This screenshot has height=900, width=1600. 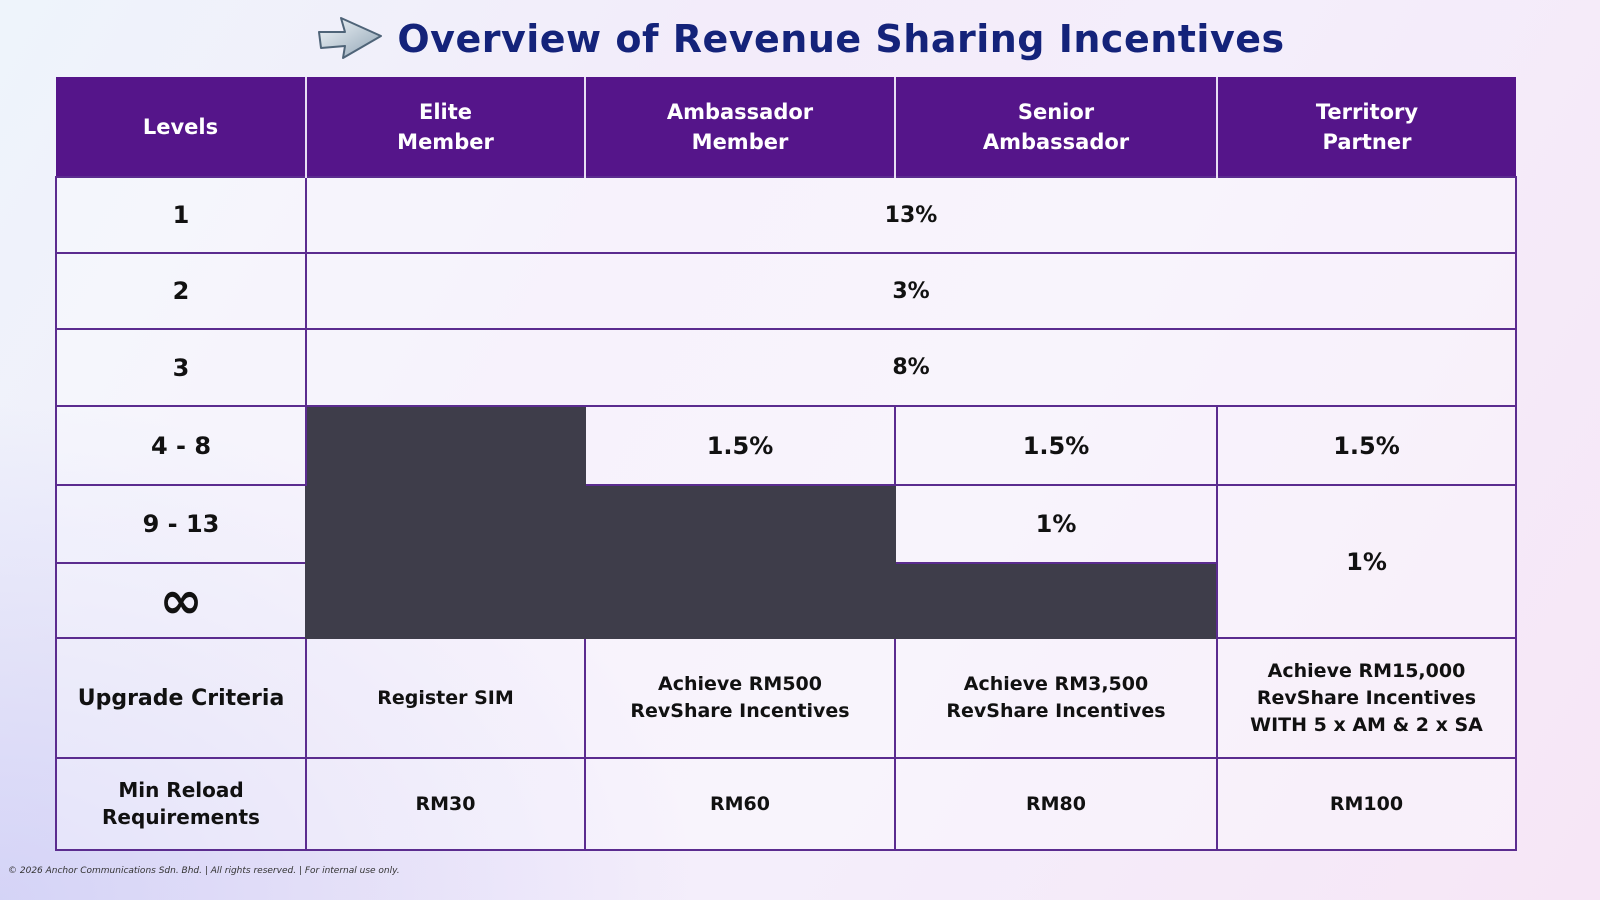 What do you see at coordinates (181, 127) in the screenshot?
I see `header-levels: Levels` at bounding box center [181, 127].